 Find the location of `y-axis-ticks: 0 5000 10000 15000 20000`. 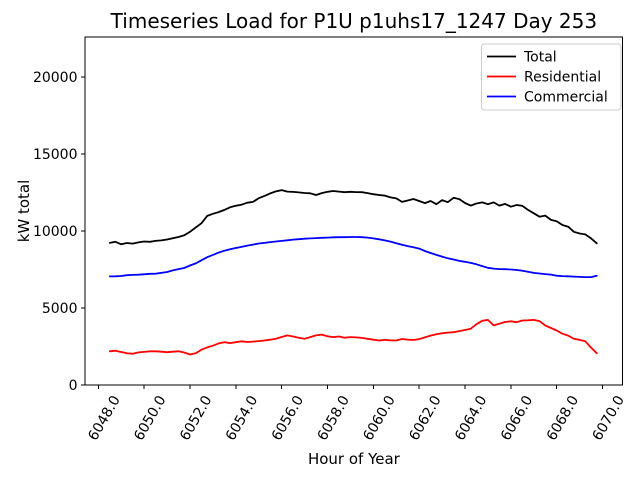

y-axis-ticks: 0 5000 10000 15000 20000 is located at coordinates (59, 232).